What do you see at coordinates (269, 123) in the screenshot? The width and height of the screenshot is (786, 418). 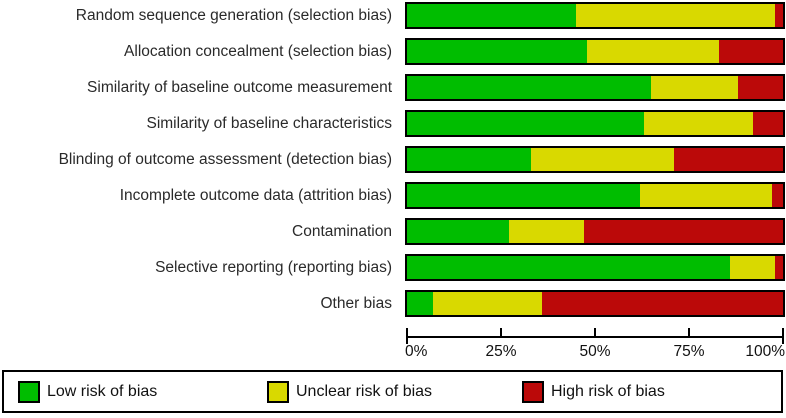 I see `category-label: Similarity of baseline characteristics` at bounding box center [269, 123].